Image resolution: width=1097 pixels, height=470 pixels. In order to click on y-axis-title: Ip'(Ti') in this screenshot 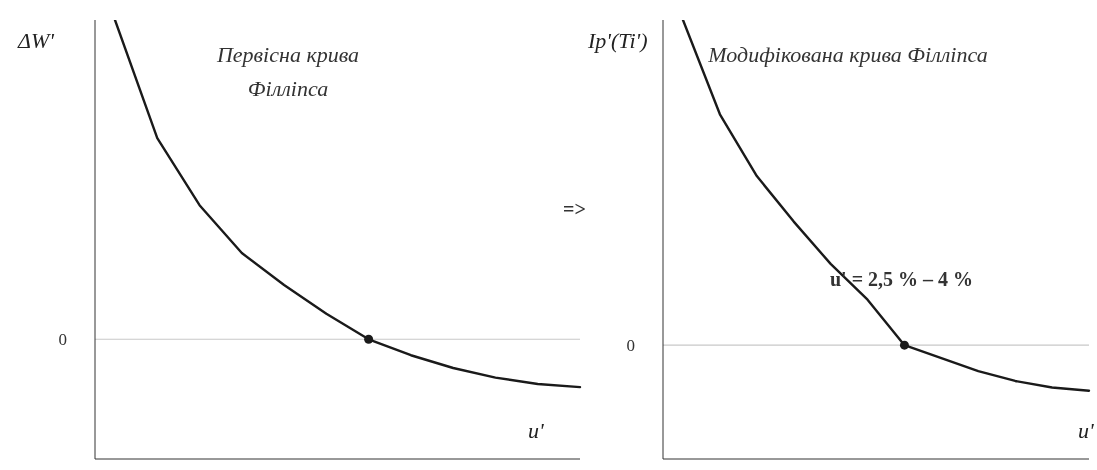, I will do `click(618, 41)`.